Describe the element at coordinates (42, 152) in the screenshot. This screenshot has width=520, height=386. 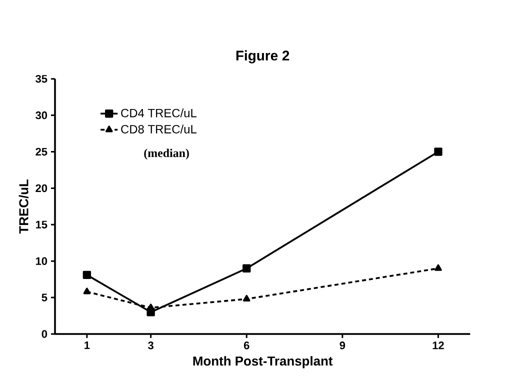
I see `y-tick-label: 25` at that location.